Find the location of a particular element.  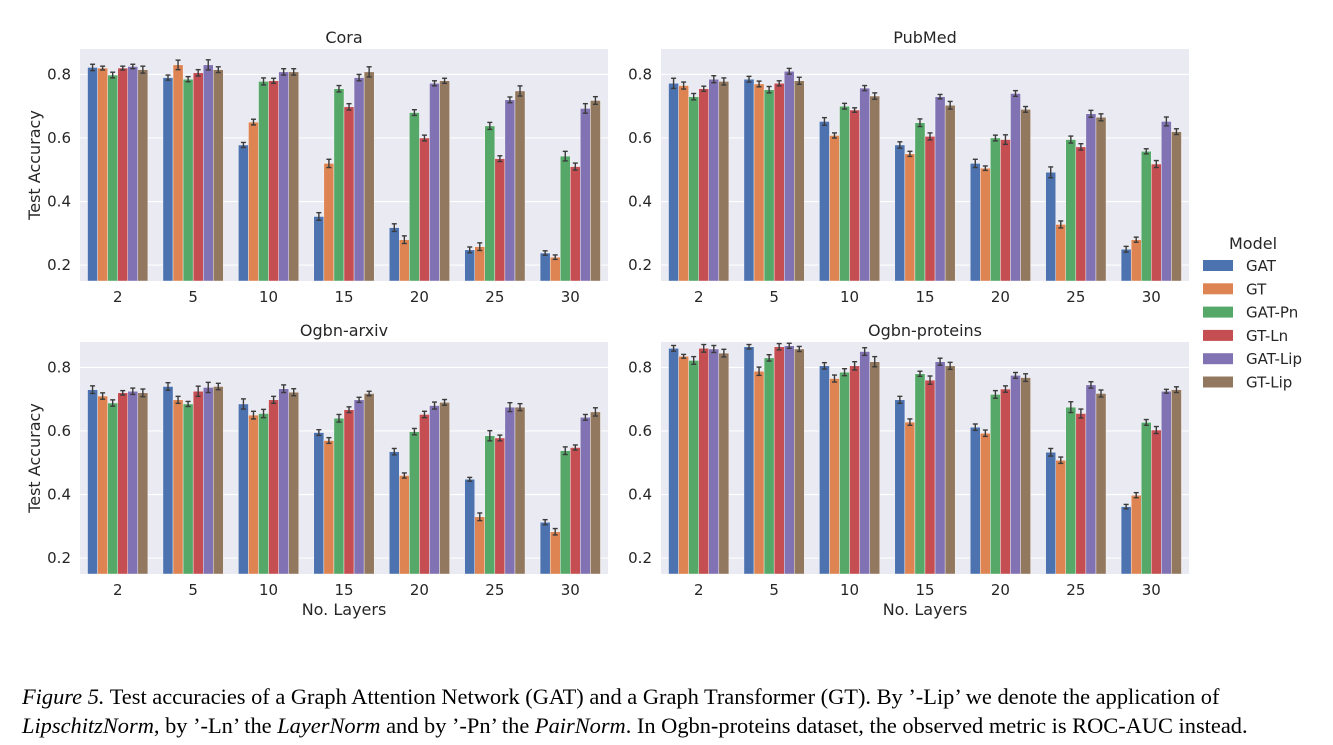

caption-pairnorm: PairNorm is located at coordinates (580, 725).